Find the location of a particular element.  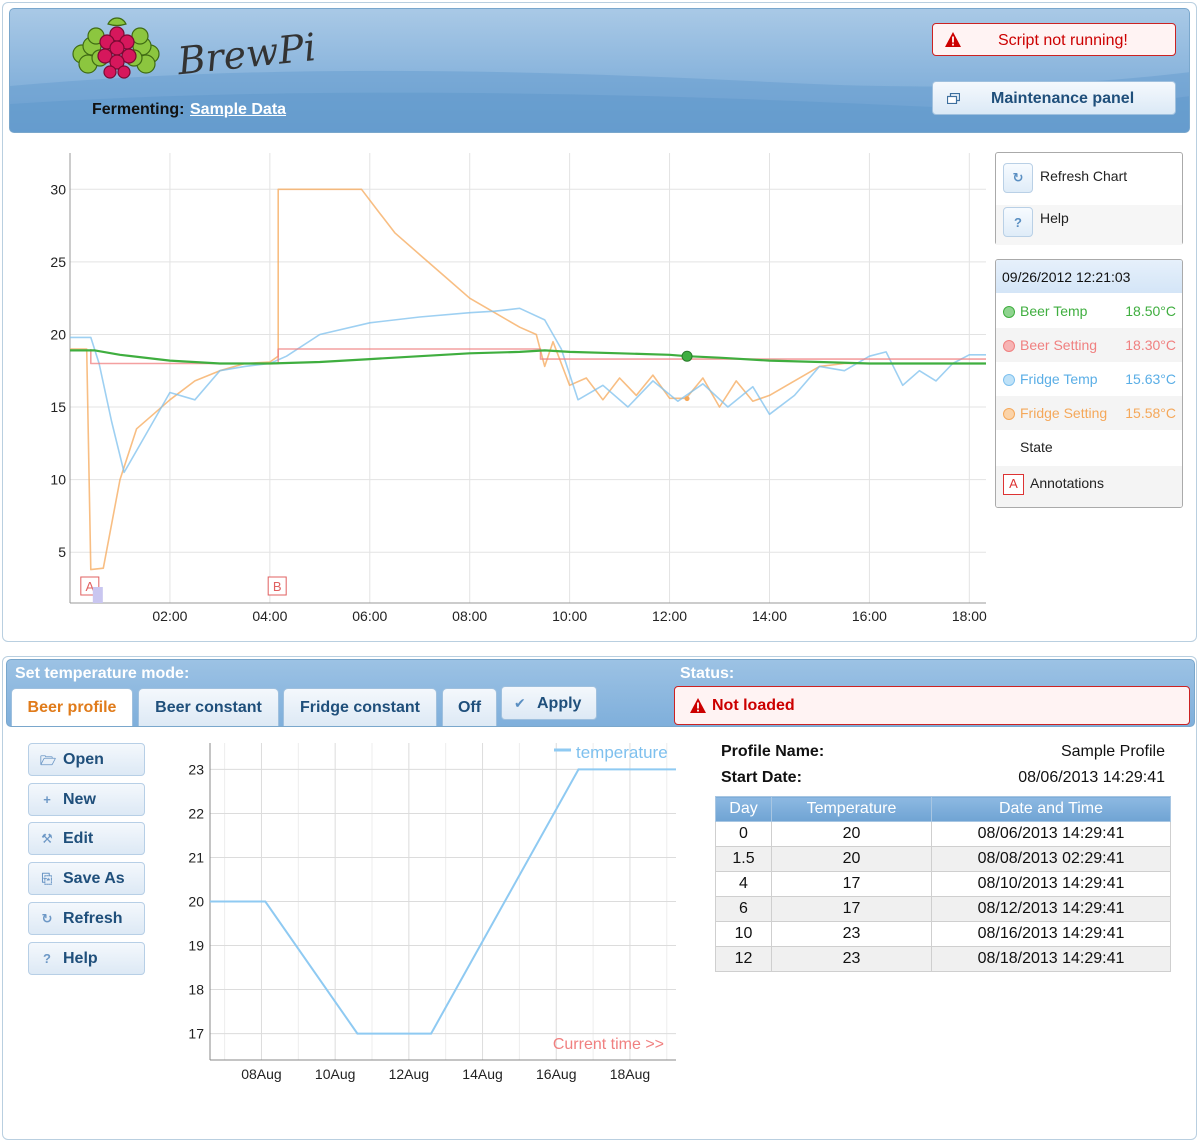

check-icon: ✔ is located at coordinates (520, 703).